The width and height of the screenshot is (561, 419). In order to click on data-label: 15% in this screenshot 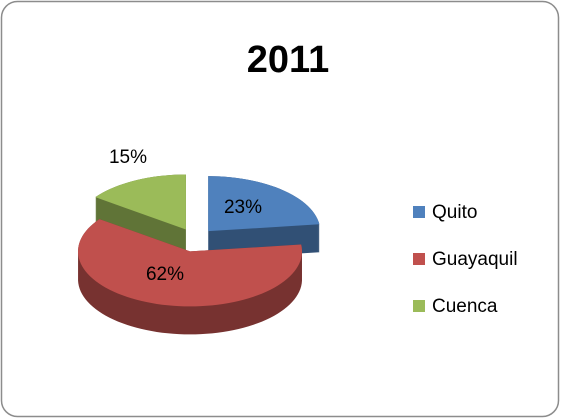, I will do `click(128, 157)`.